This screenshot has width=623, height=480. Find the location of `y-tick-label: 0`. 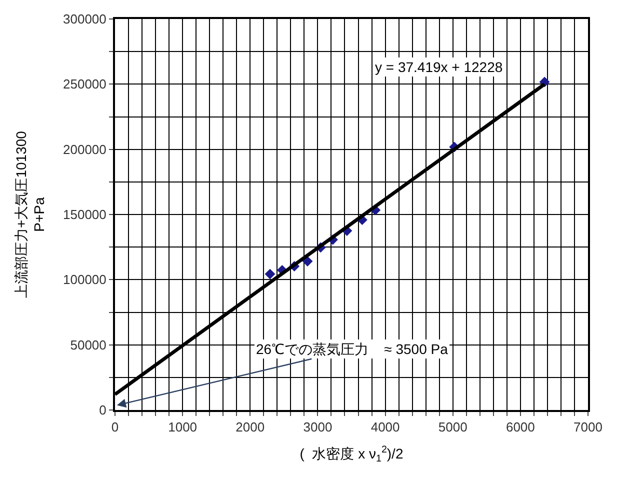

y-tick-label: 0 is located at coordinates (102, 410).